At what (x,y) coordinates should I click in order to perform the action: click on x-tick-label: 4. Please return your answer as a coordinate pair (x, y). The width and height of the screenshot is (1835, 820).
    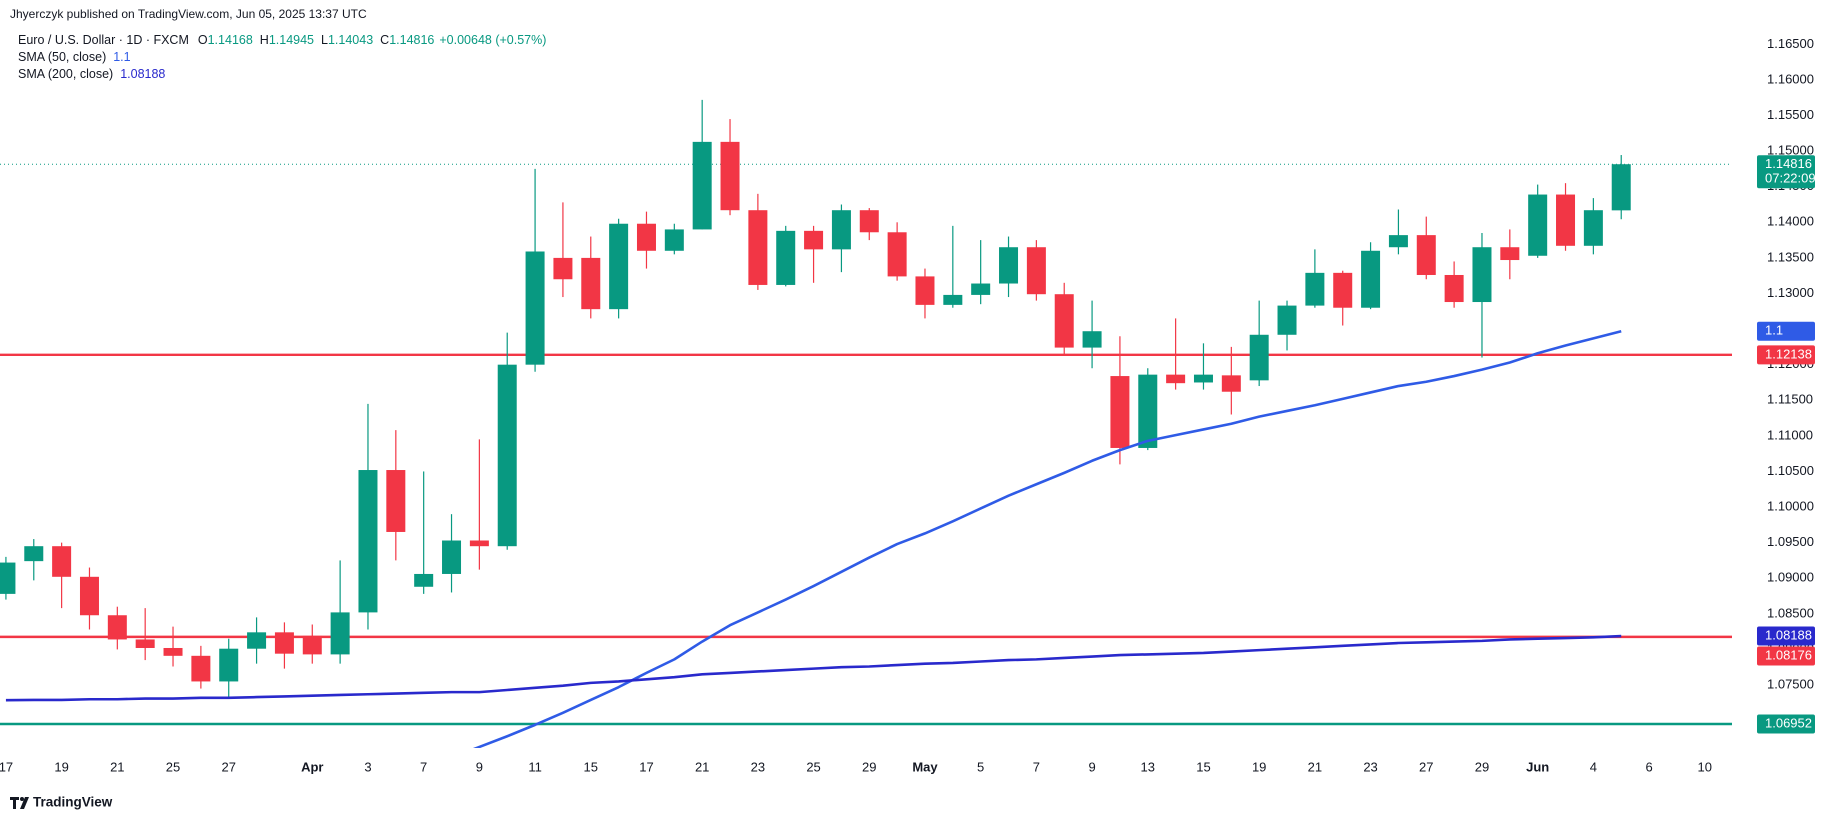
    Looking at the image, I should click on (1593, 766).